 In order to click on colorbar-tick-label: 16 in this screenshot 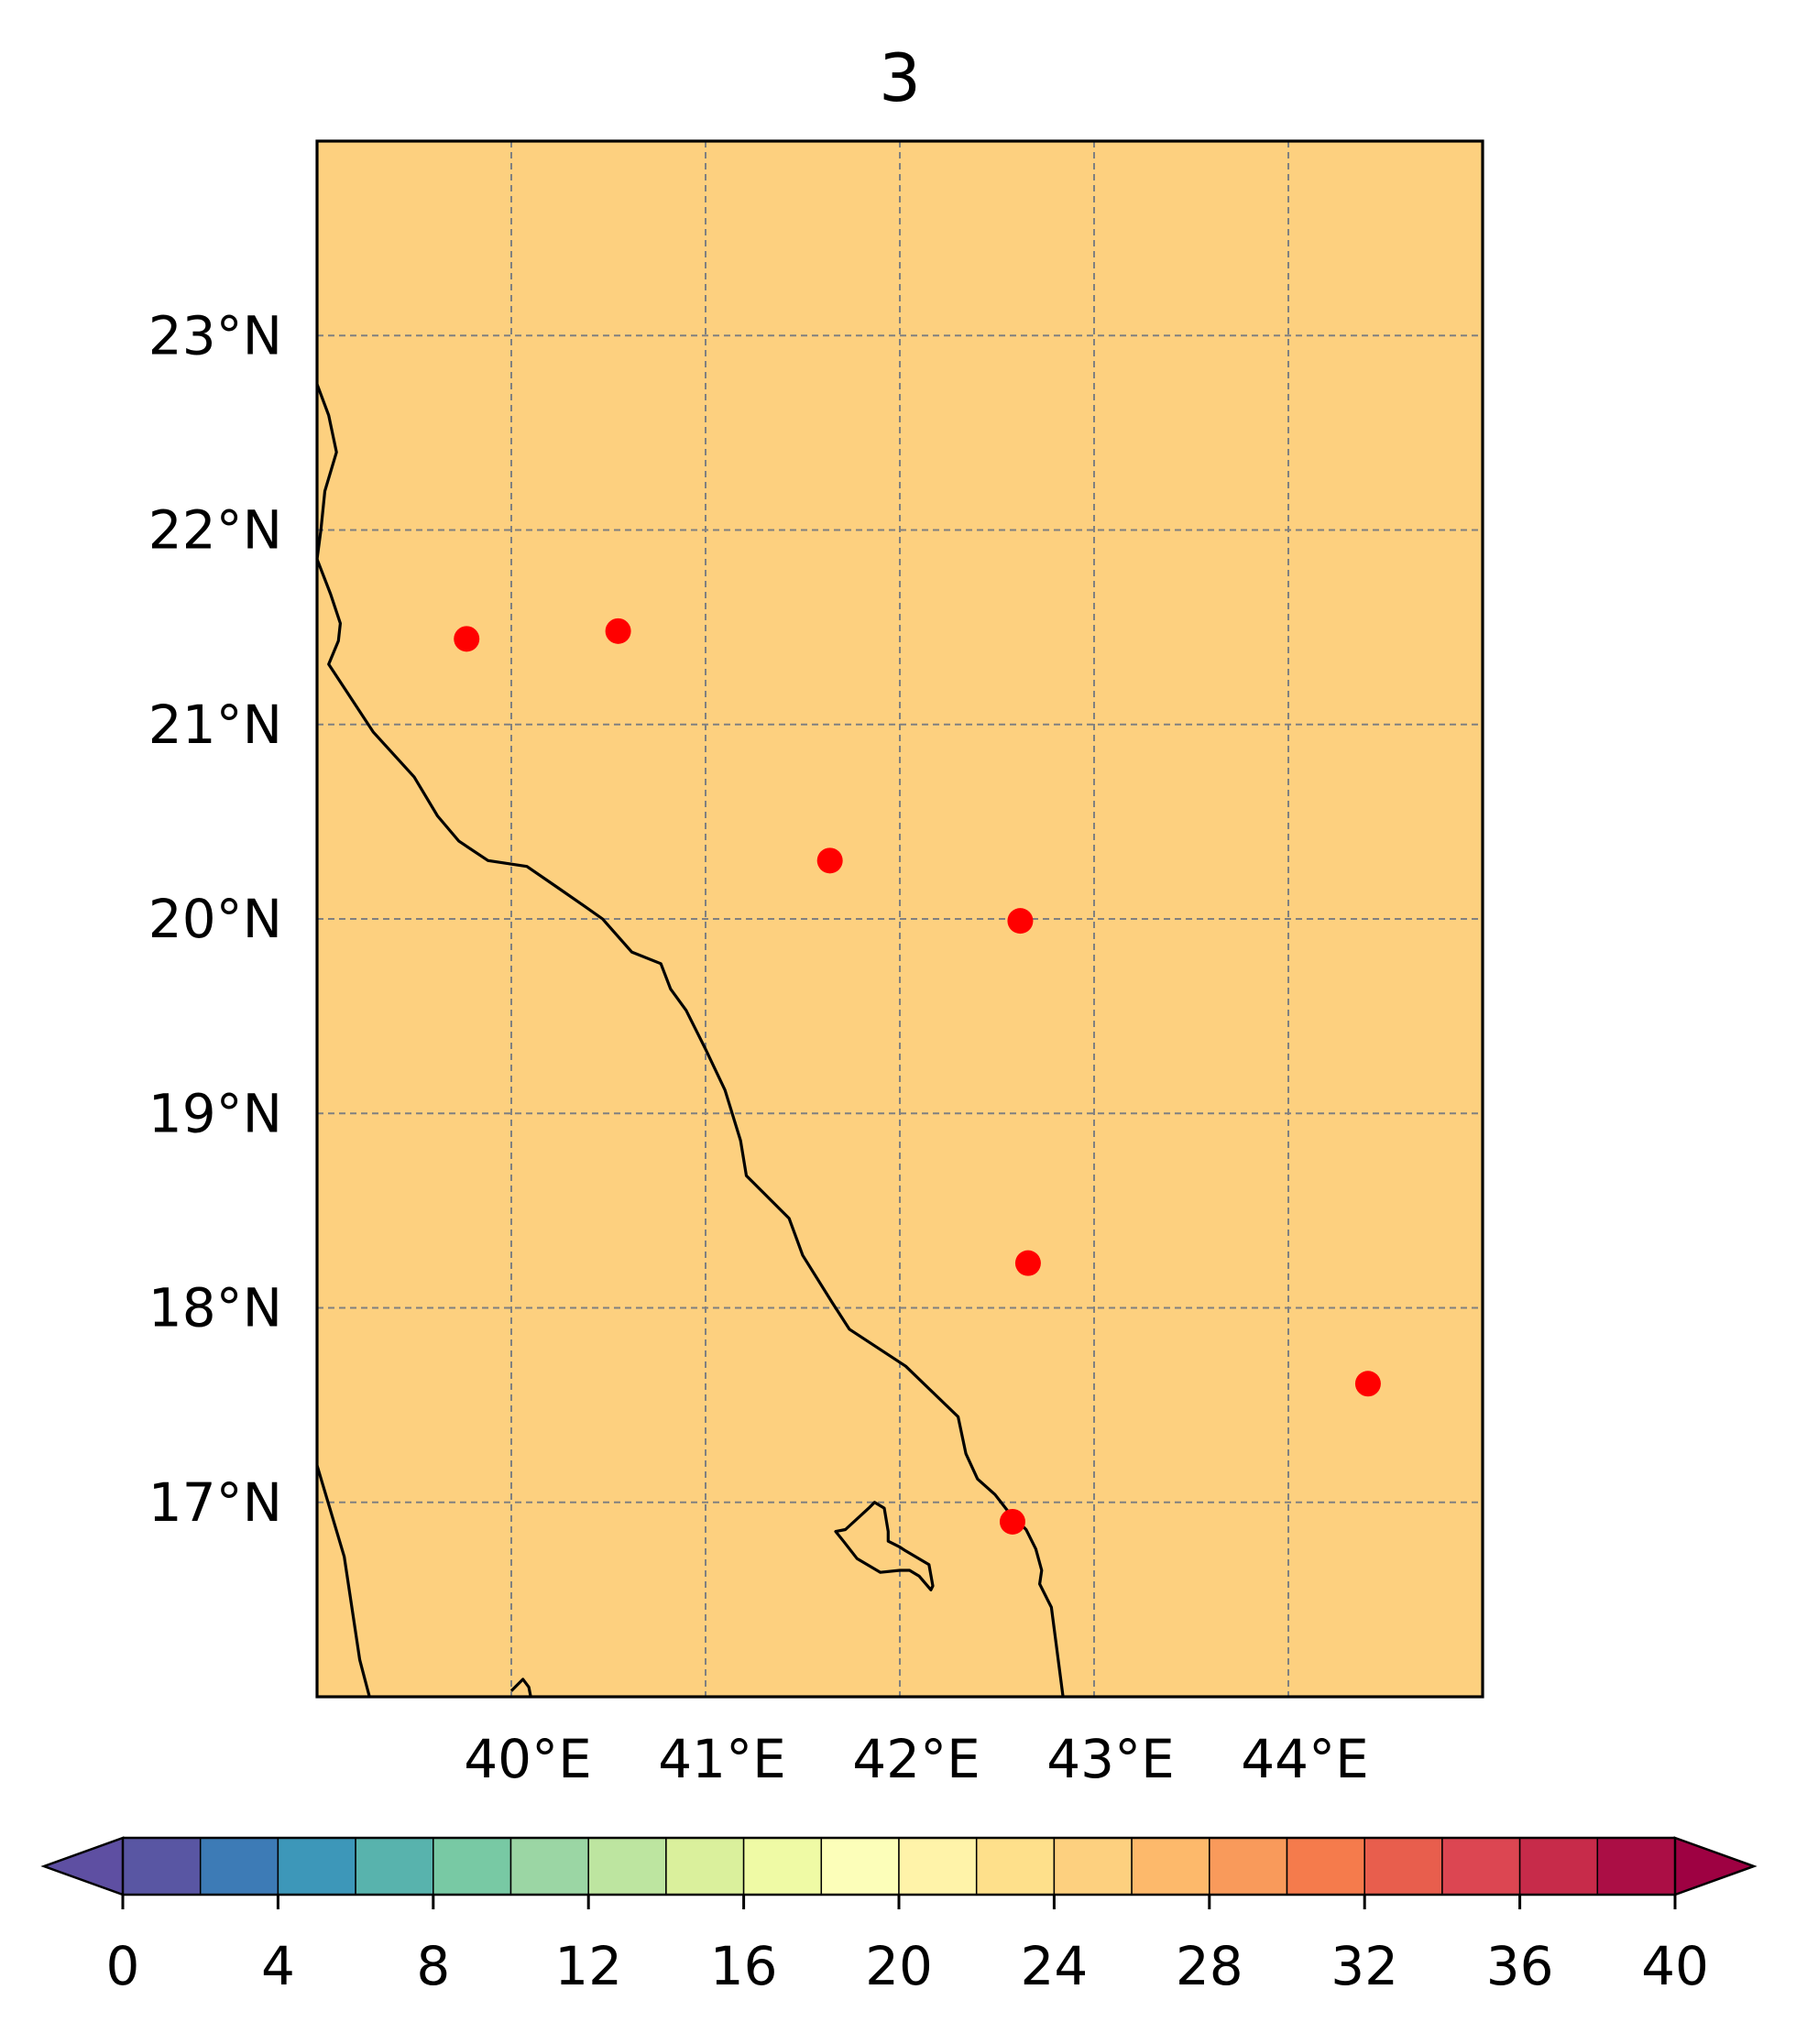, I will do `click(744, 1966)`.